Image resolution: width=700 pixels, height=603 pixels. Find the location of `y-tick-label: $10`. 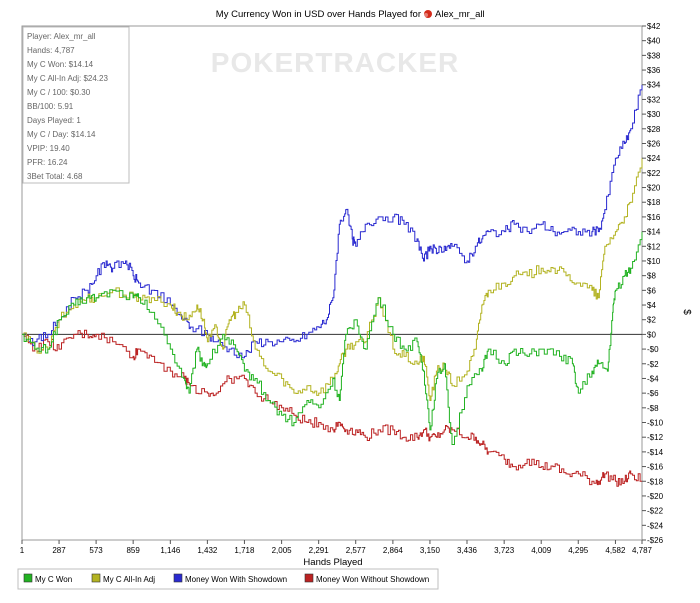

y-tick-label: $10 is located at coordinates (654, 261).